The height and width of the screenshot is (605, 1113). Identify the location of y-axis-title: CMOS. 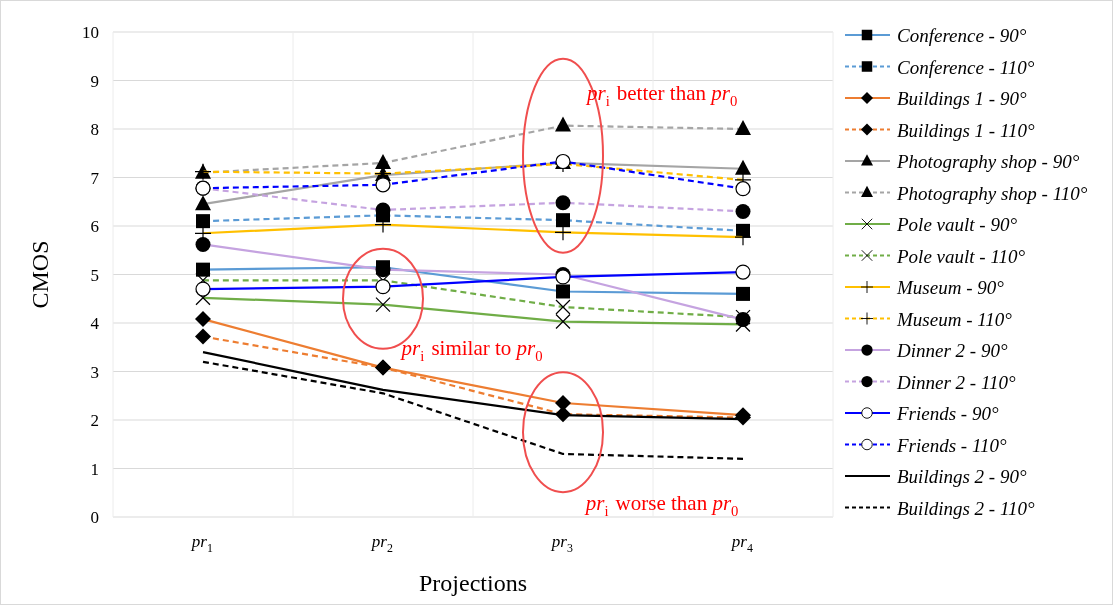
(40, 274).